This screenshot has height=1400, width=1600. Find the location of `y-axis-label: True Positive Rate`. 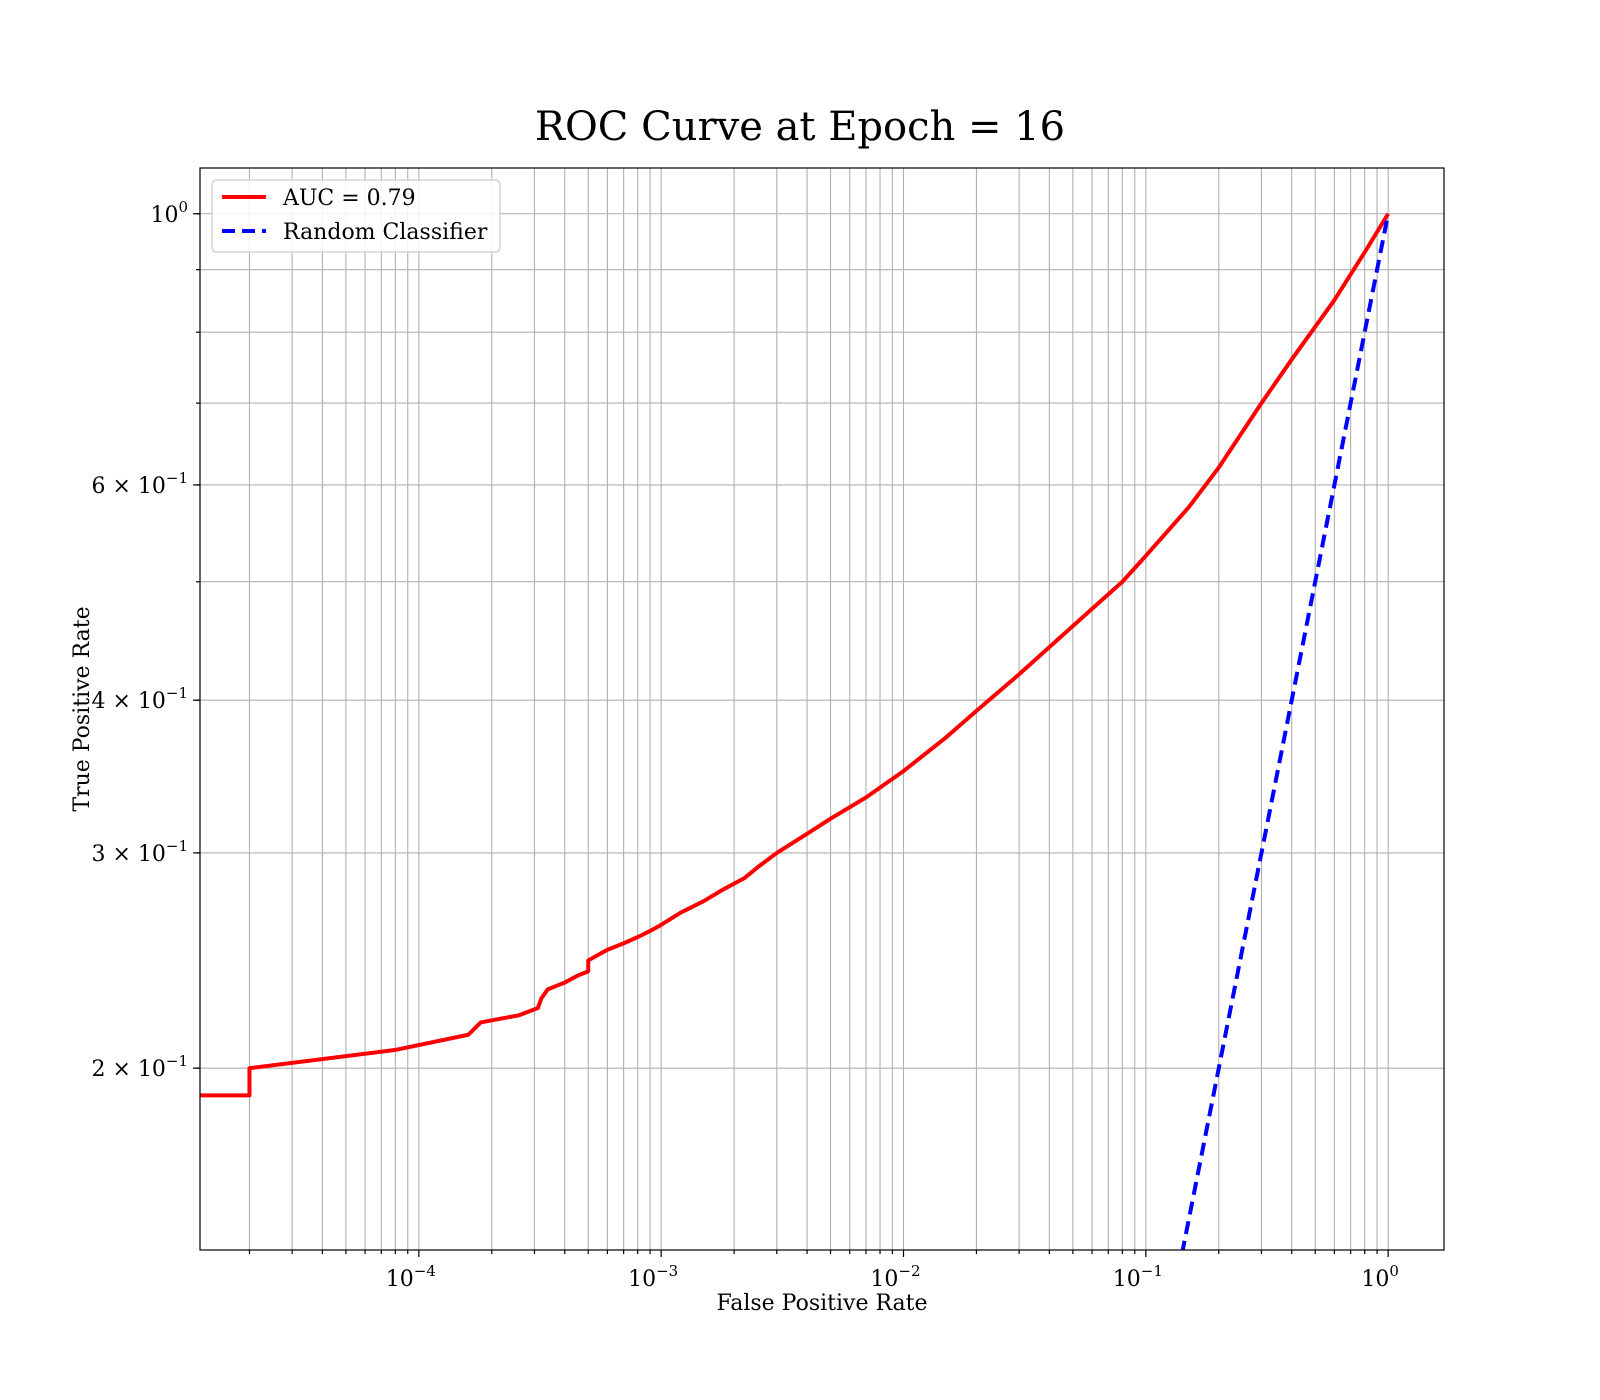

y-axis-label: True Positive Rate is located at coordinates (82, 708).